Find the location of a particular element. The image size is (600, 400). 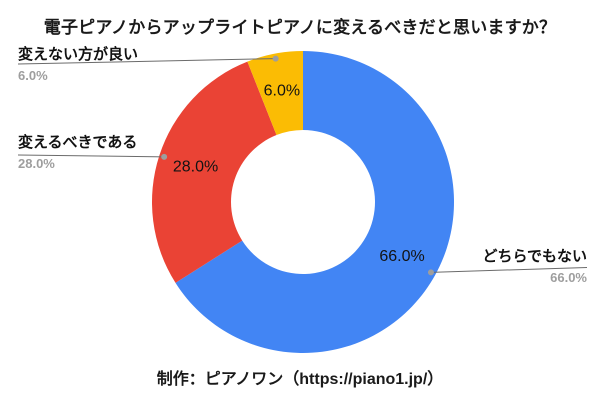

callout-kaeru-beki-de-aru: 変えるべきである 28.0% is located at coordinates (77, 153).